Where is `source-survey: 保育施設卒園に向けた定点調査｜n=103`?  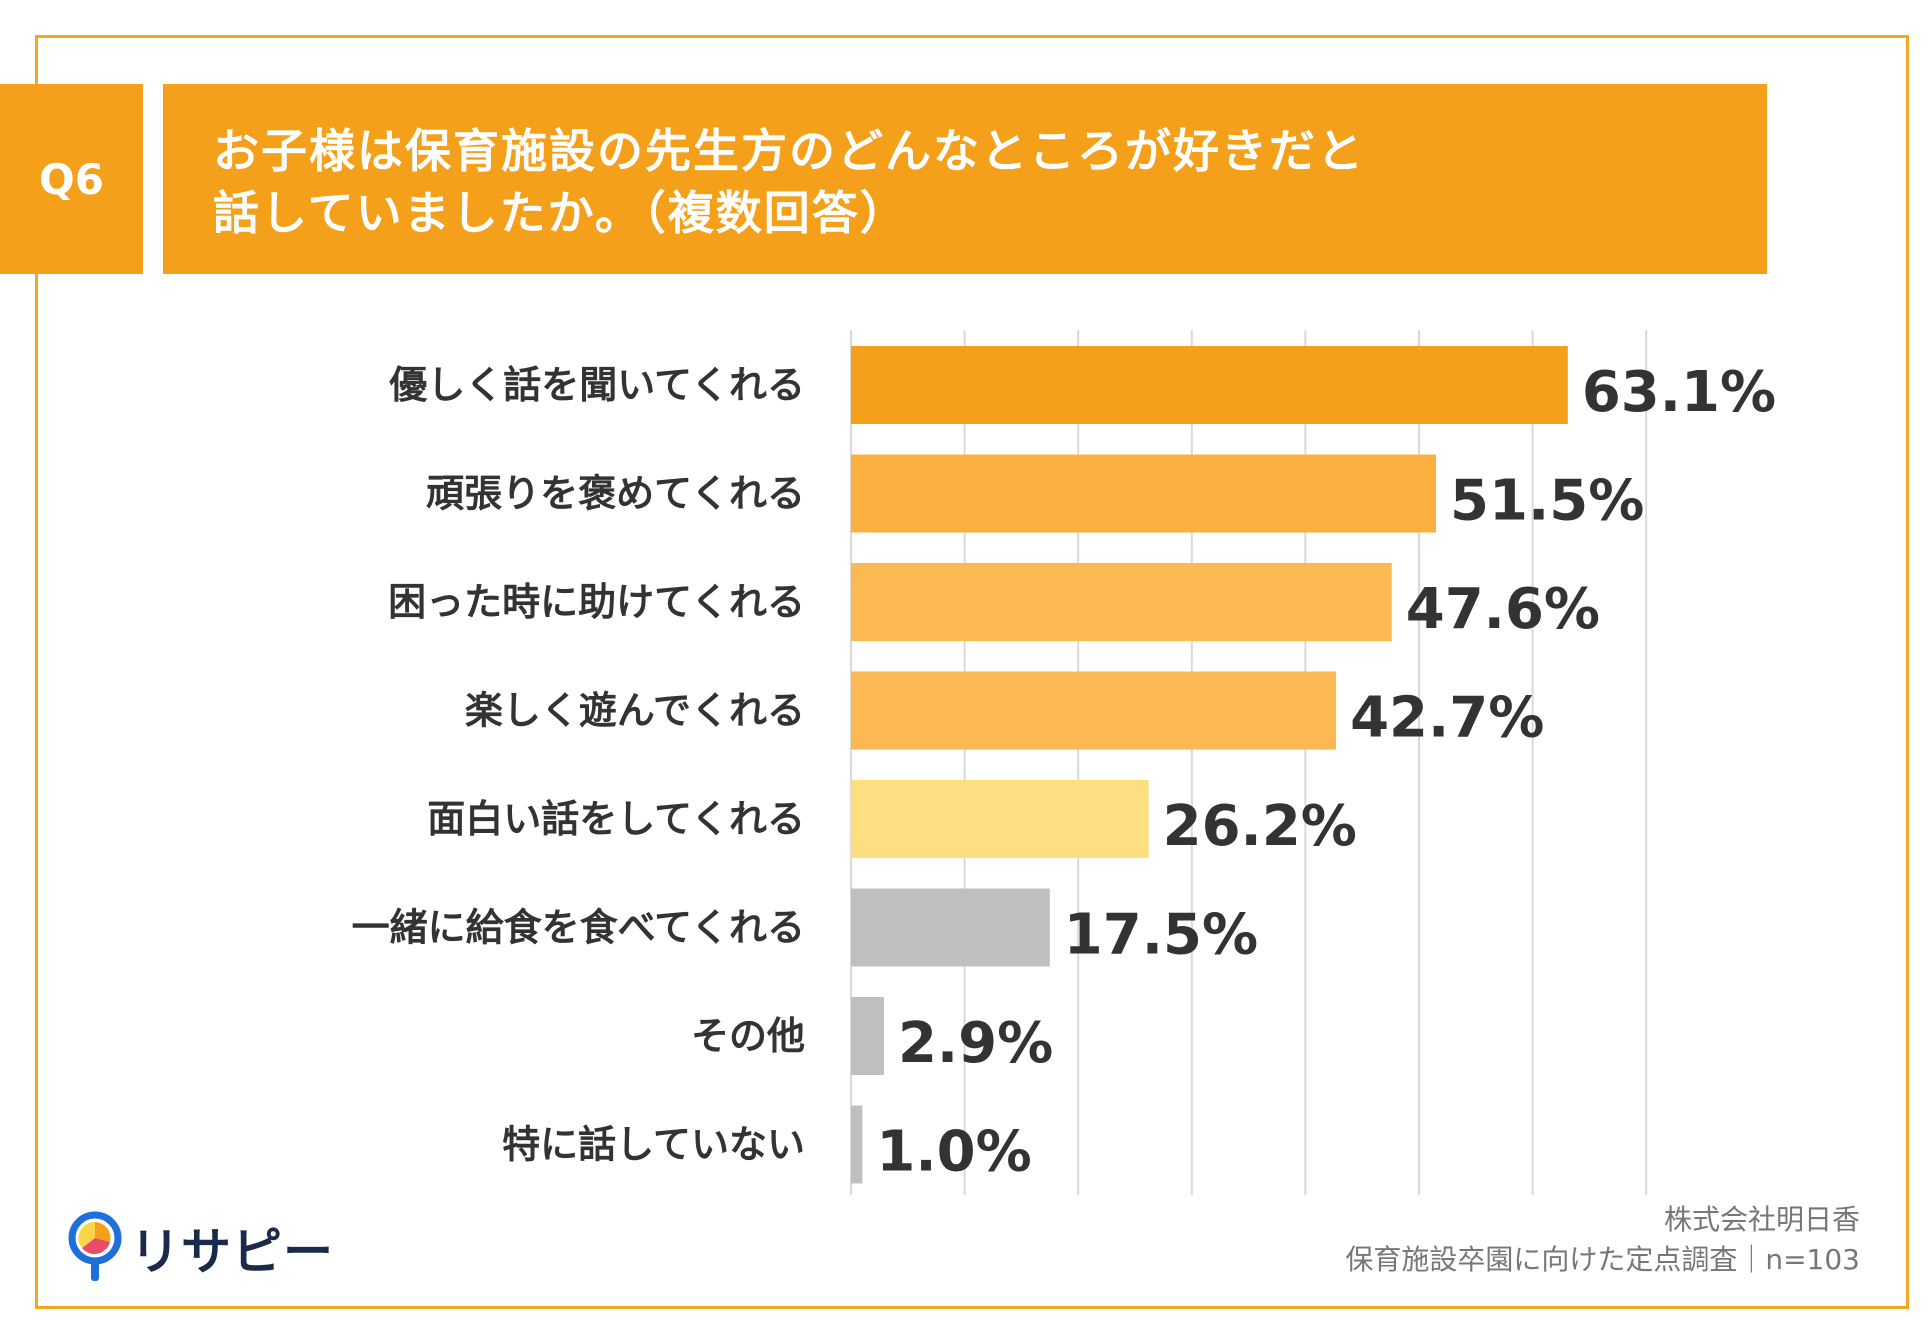
source-survey: 保育施設卒園に向けた定点調査｜n=103 is located at coordinates (1602, 1259).